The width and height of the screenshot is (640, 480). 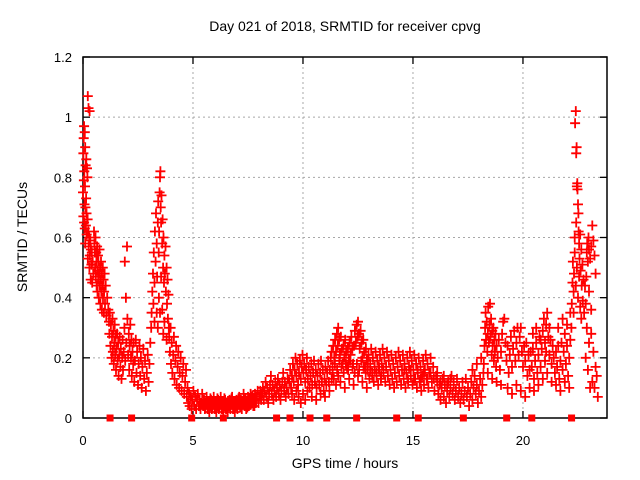 What do you see at coordinates (303, 440) in the screenshot?
I see `x-tick-label: 10` at bounding box center [303, 440].